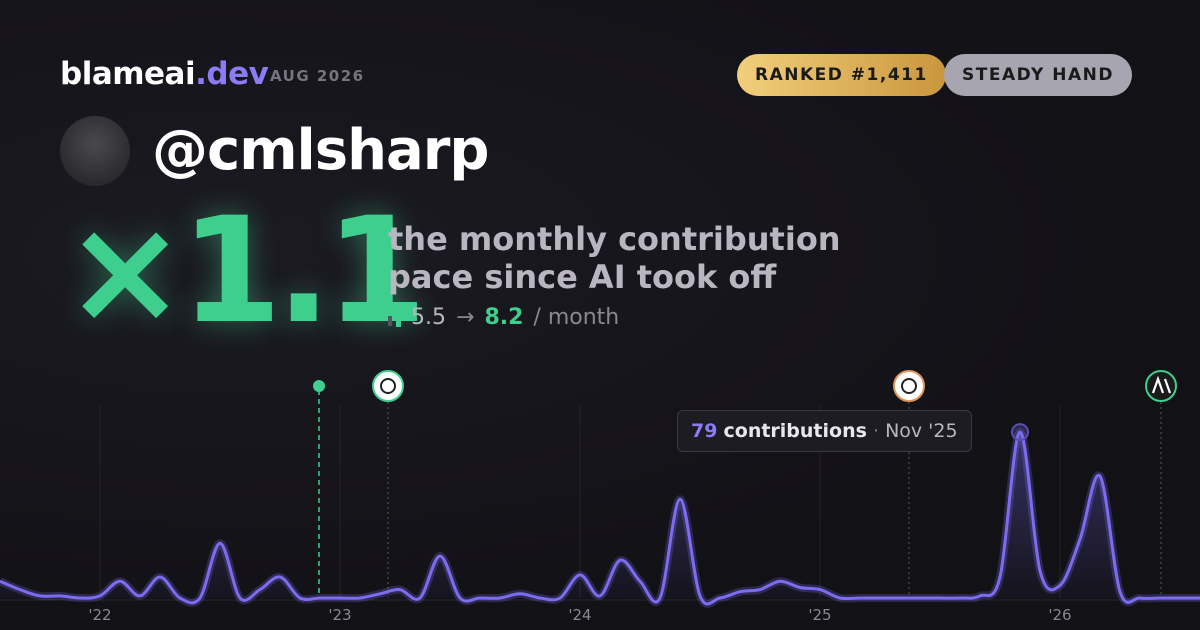 Image resolution: width=1200 pixels, height=630 pixels. Describe the element at coordinates (576, 317) in the screenshot. I see `pace-unit: / month` at that location.